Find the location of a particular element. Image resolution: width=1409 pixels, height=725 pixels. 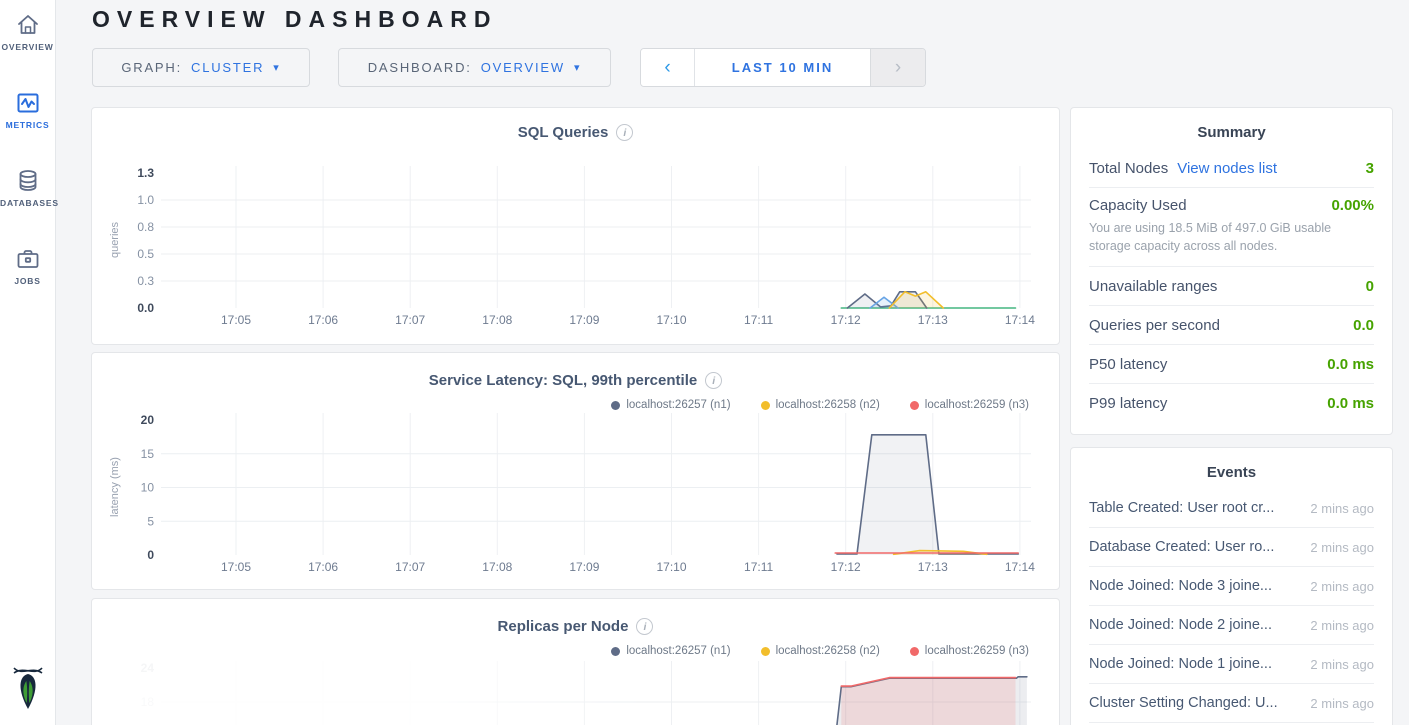

time-window-control: ‹ LAST 10 MIN › is located at coordinates (783, 67).